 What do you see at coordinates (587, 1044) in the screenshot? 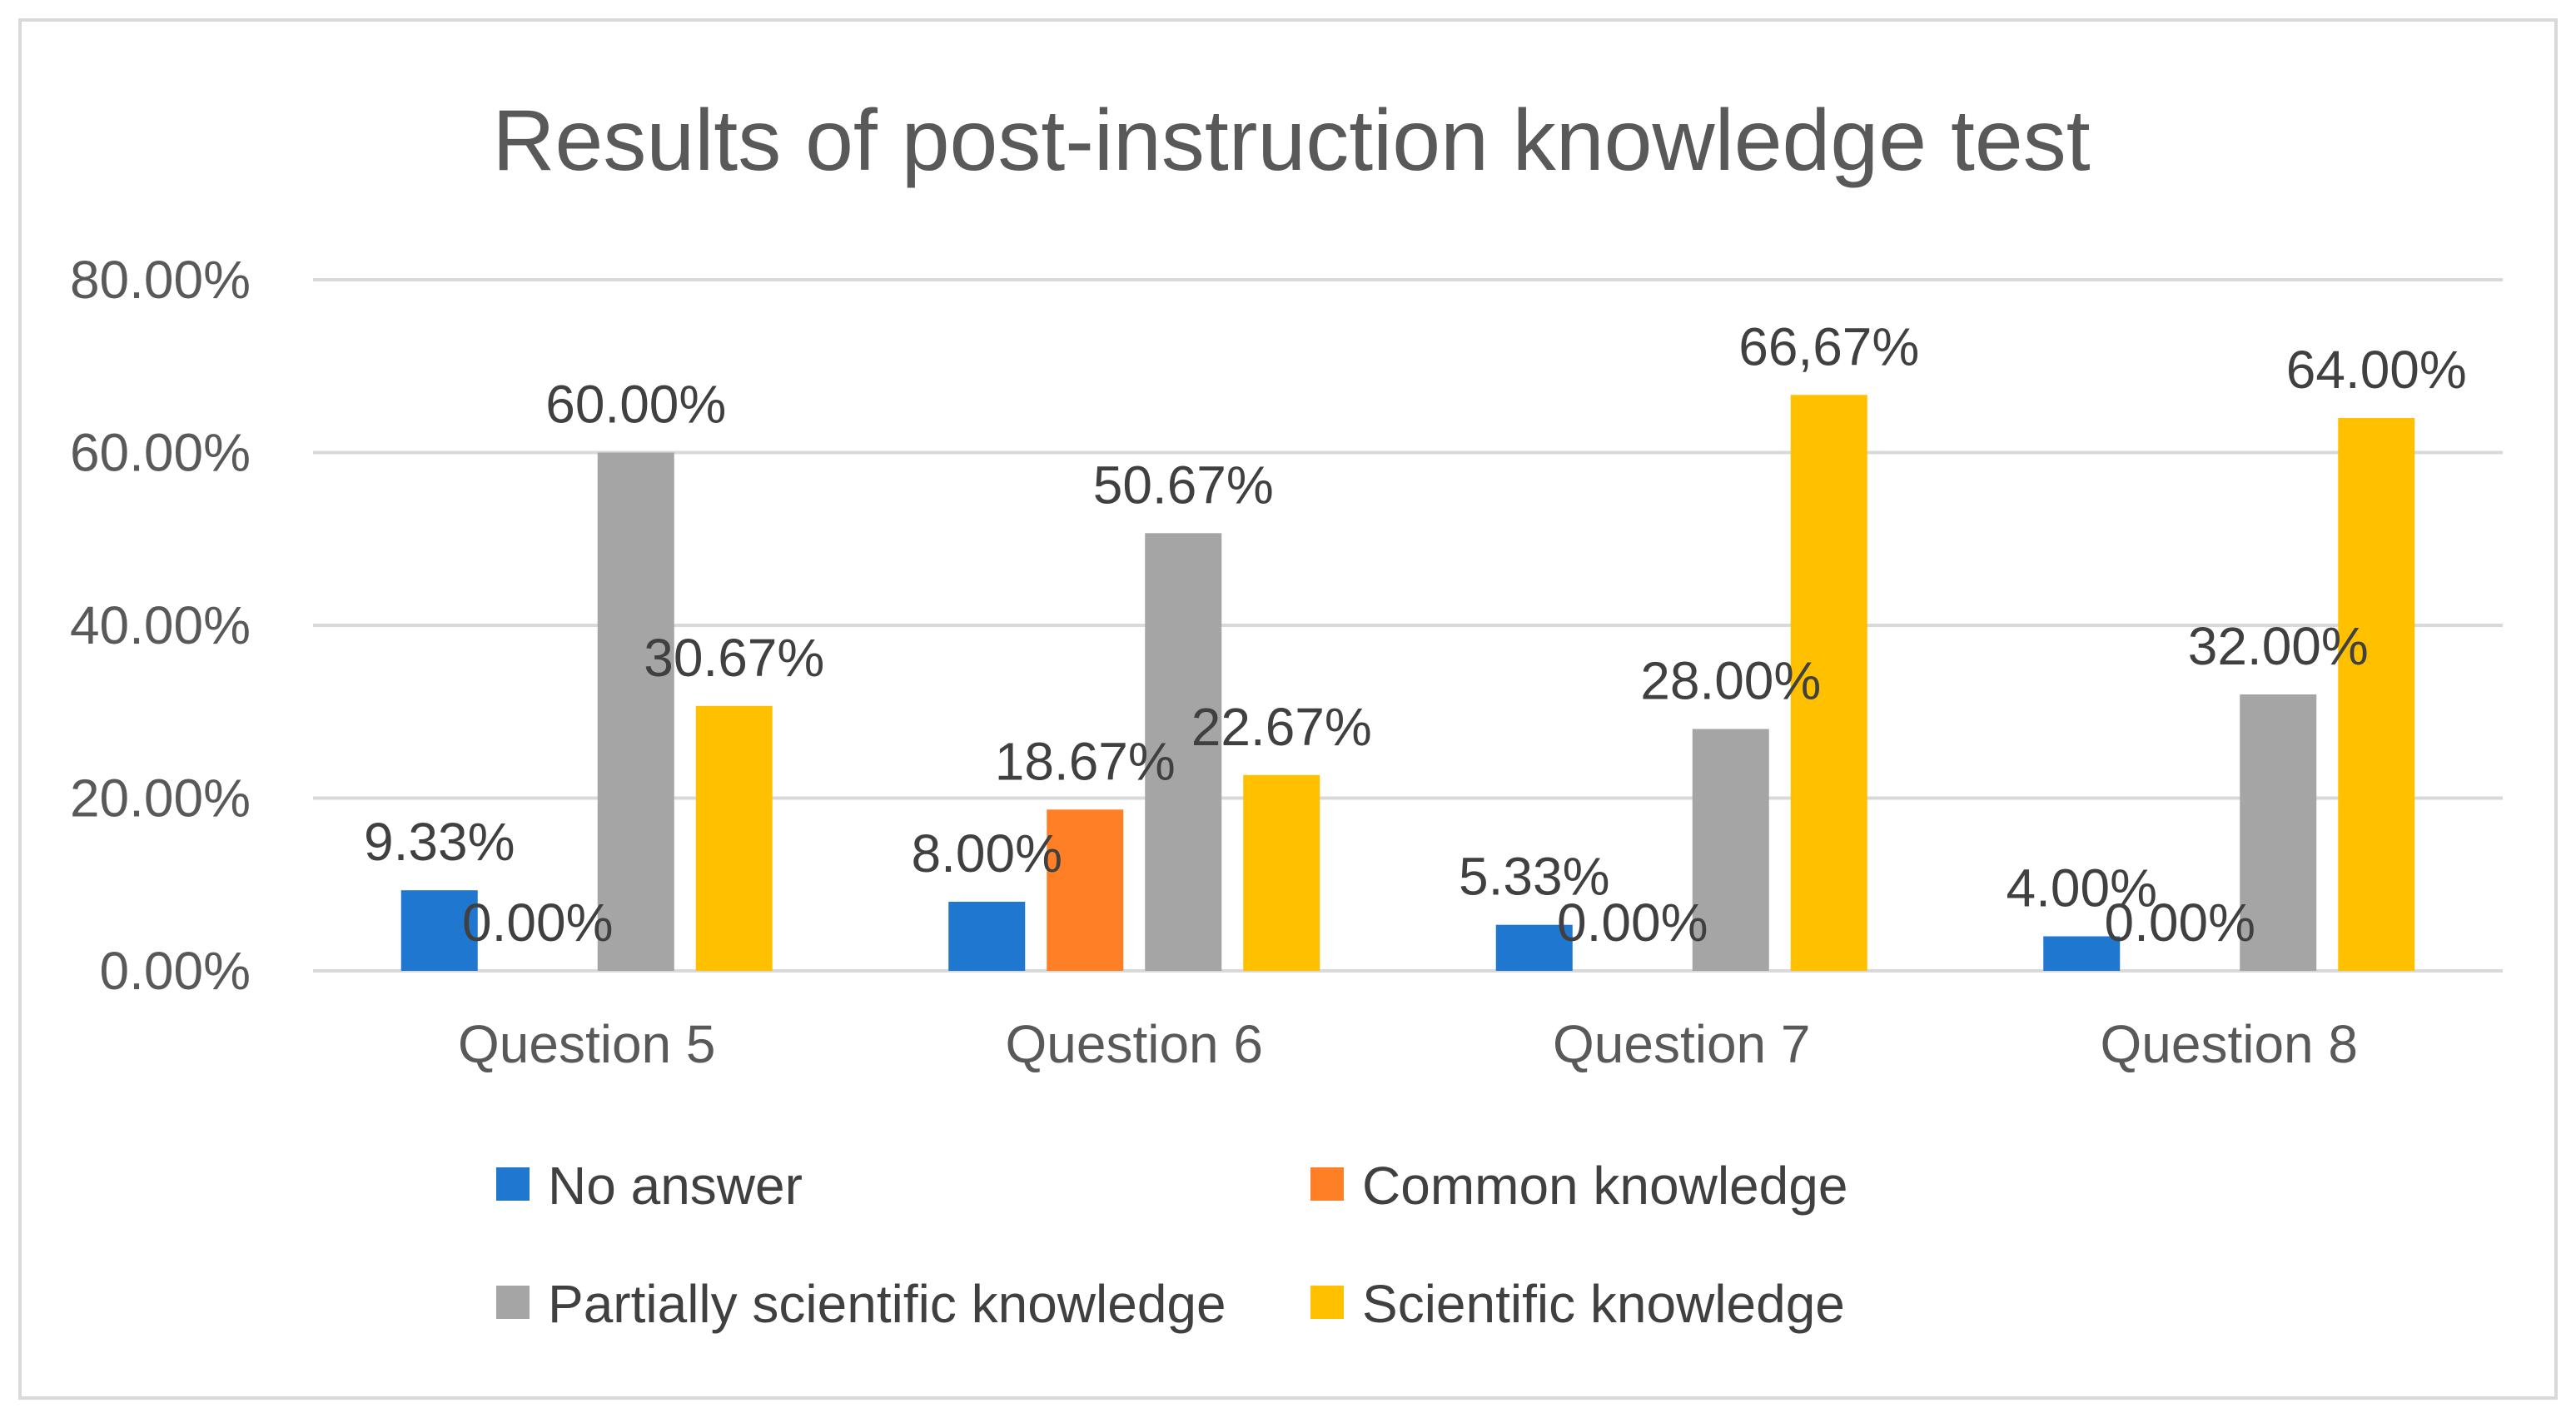
I see `x-category-label: Question 5` at bounding box center [587, 1044].